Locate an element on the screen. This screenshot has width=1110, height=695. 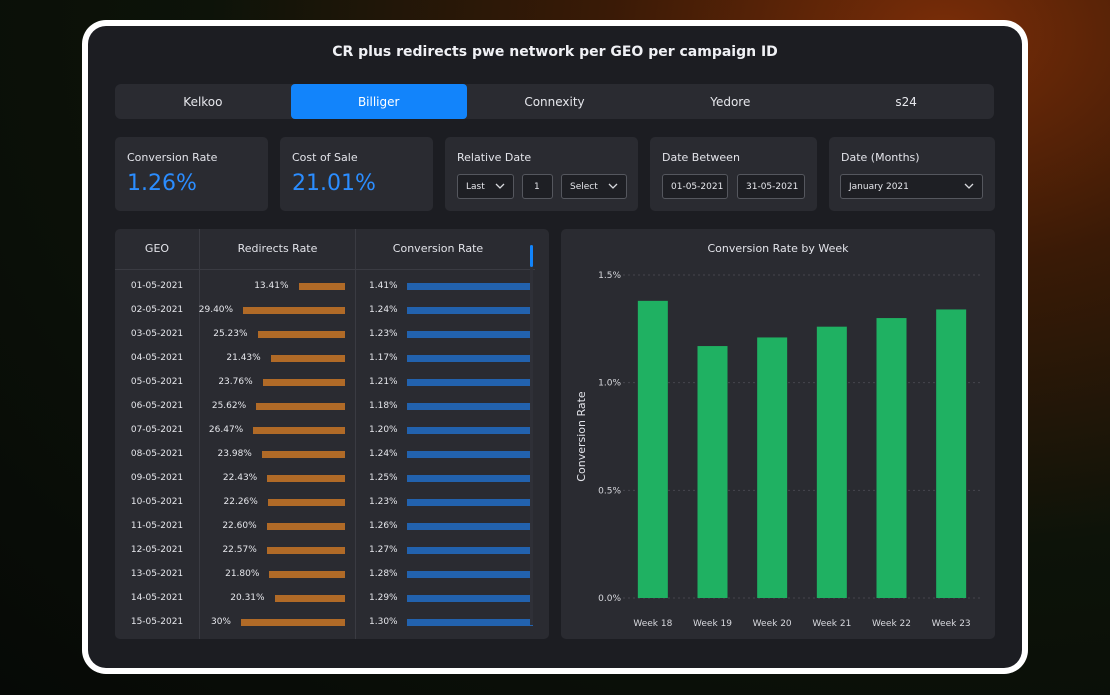
conversion-value: 1.27% is located at coordinates (383, 550).